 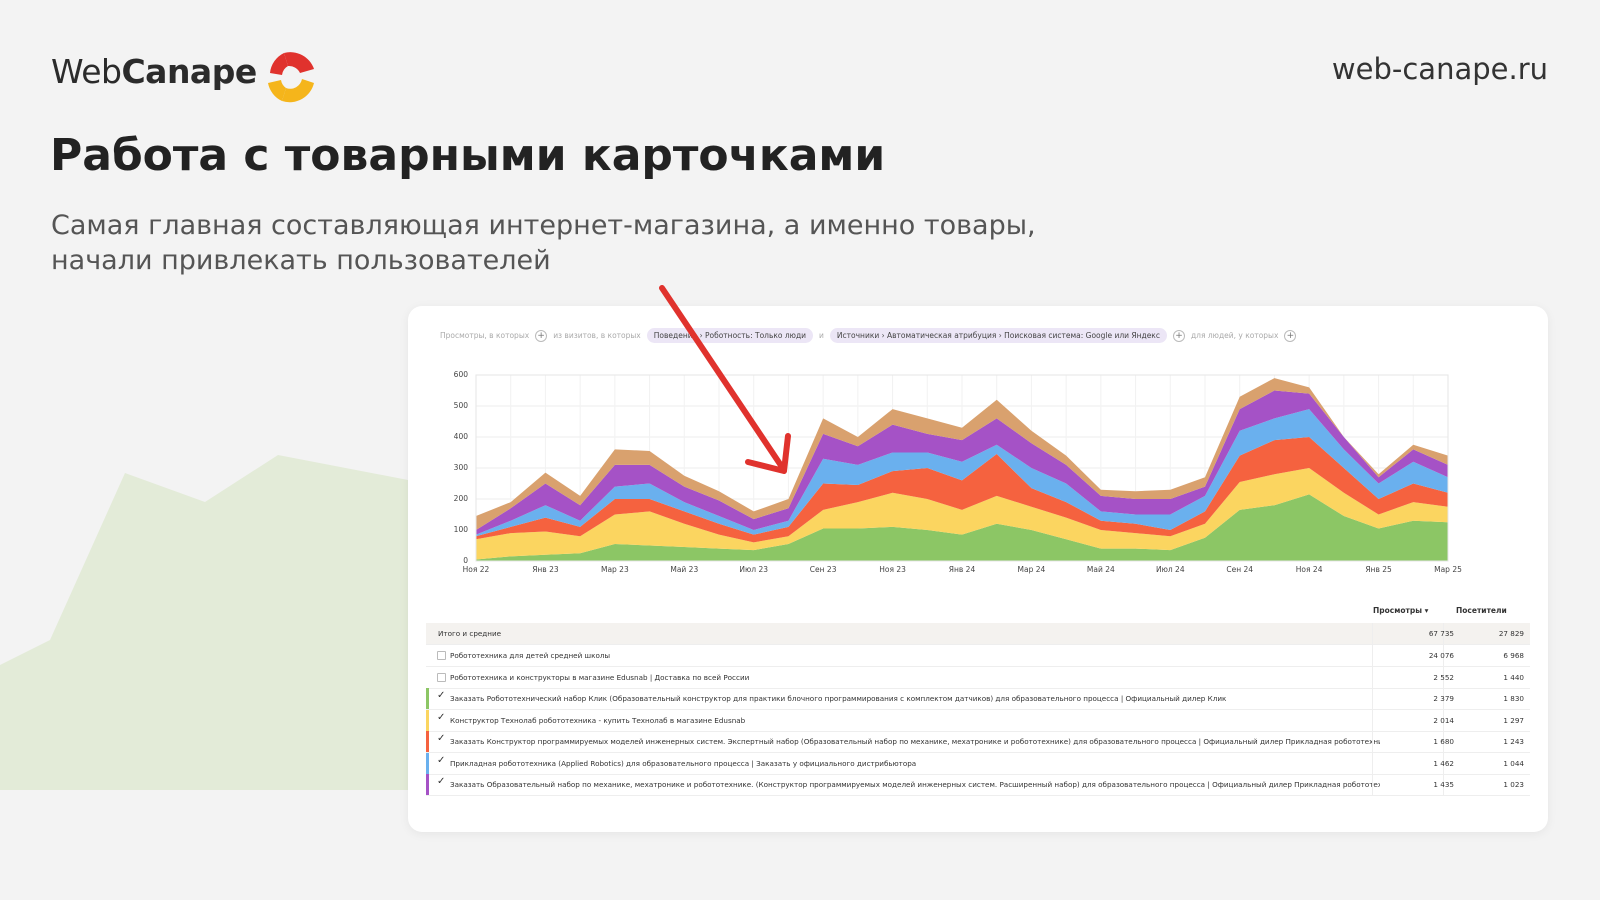 What do you see at coordinates (1443, 698) in the screenshot?
I see `views-value: 2 379` at bounding box center [1443, 698].